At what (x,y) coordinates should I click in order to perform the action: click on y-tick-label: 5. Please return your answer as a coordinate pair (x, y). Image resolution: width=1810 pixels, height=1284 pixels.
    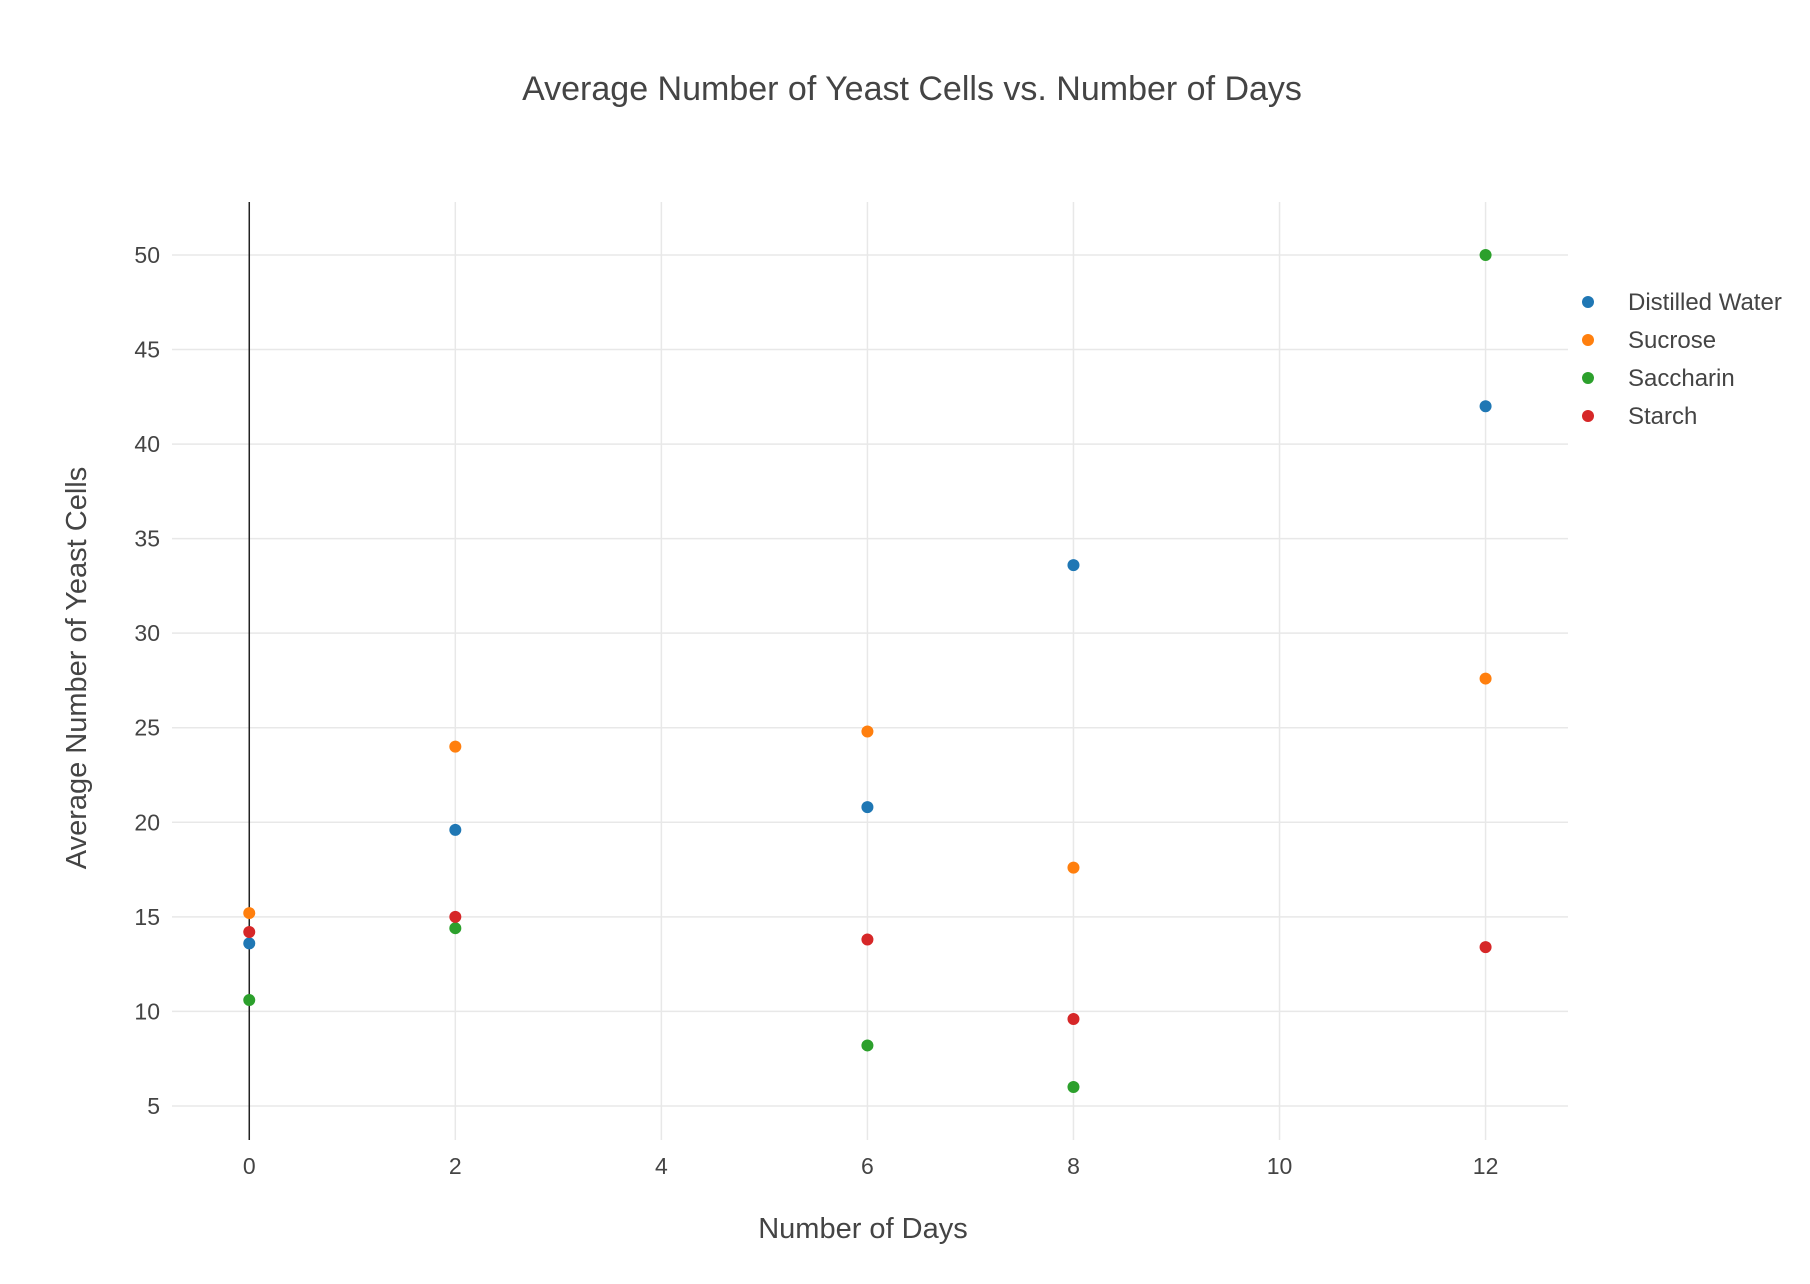
    Looking at the image, I should click on (153, 1106).